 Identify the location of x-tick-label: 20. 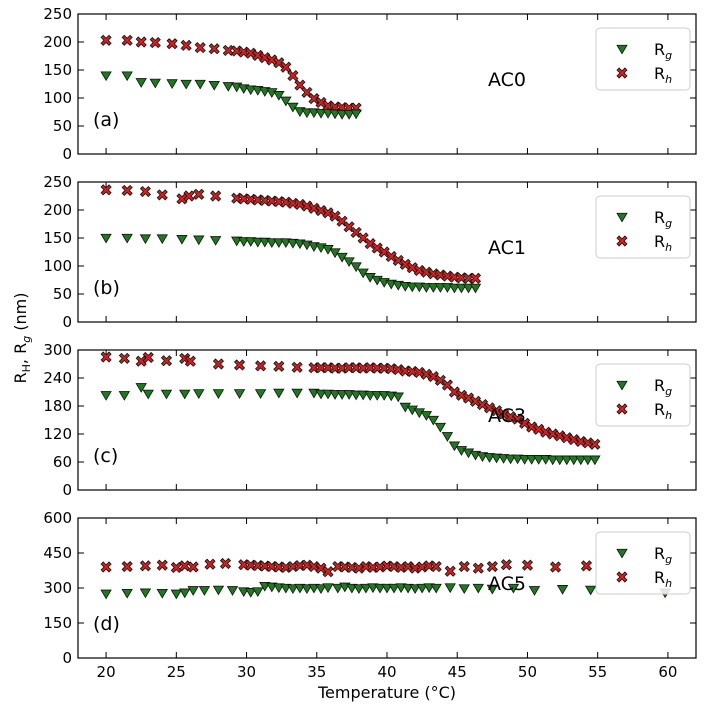
(106, 672).